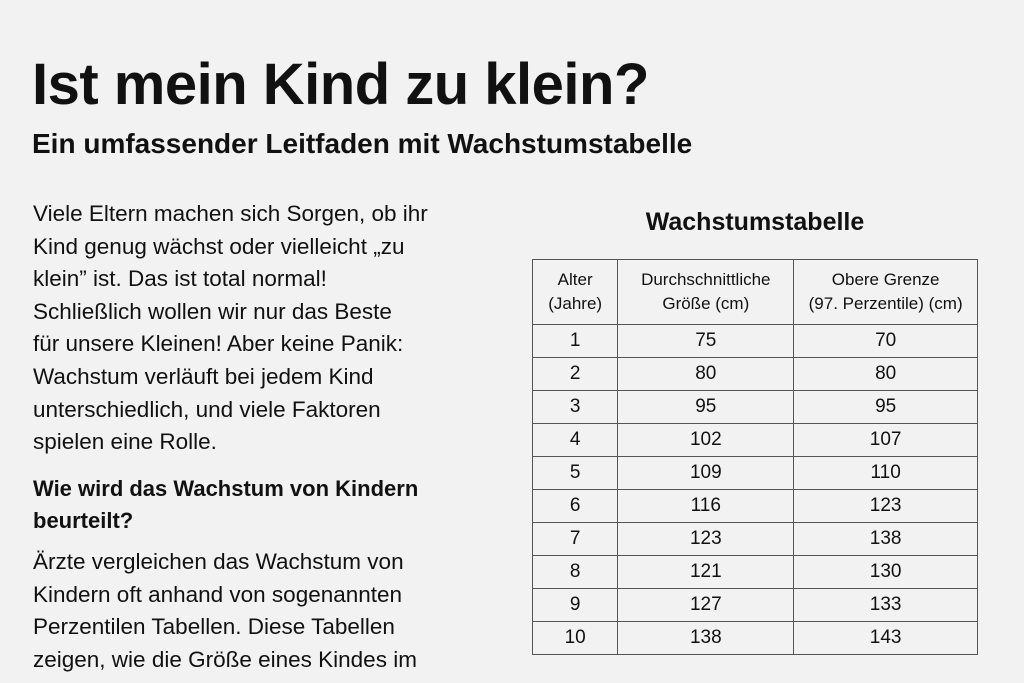 The width and height of the screenshot is (1024, 683). Describe the element at coordinates (218, 344) in the screenshot. I see `text-line: für unsere Kleinen! Aber keine Panik:` at that location.